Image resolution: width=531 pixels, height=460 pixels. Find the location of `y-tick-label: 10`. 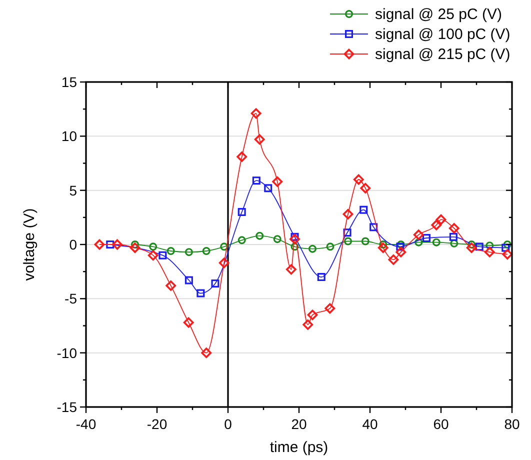

y-tick-label: 10 is located at coordinates (69, 136).